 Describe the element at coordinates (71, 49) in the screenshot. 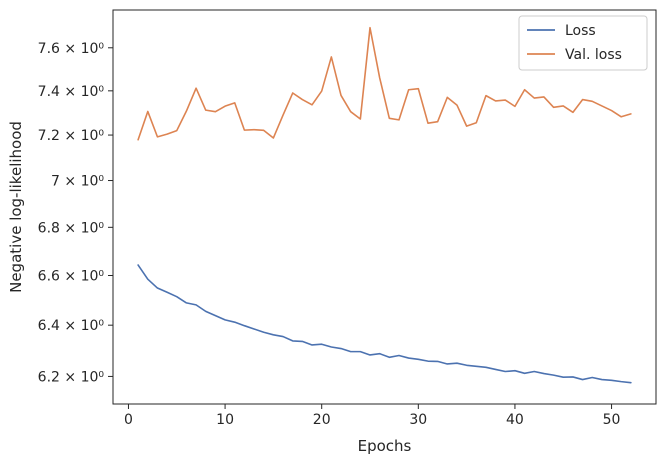

I see `y-tick-label: 7.6 × 10⁰` at that location.